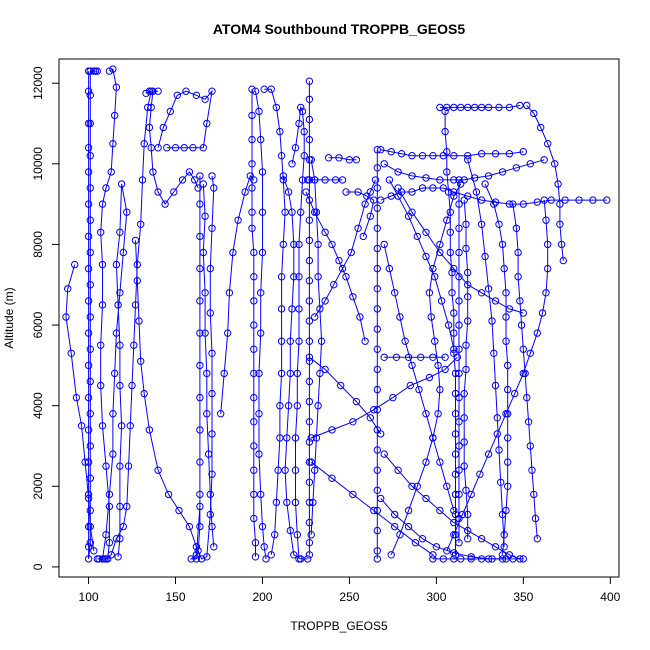 This screenshot has height=650, width=650. Describe the element at coordinates (349, 597) in the screenshot. I see `x-tick-label: 250` at that location.